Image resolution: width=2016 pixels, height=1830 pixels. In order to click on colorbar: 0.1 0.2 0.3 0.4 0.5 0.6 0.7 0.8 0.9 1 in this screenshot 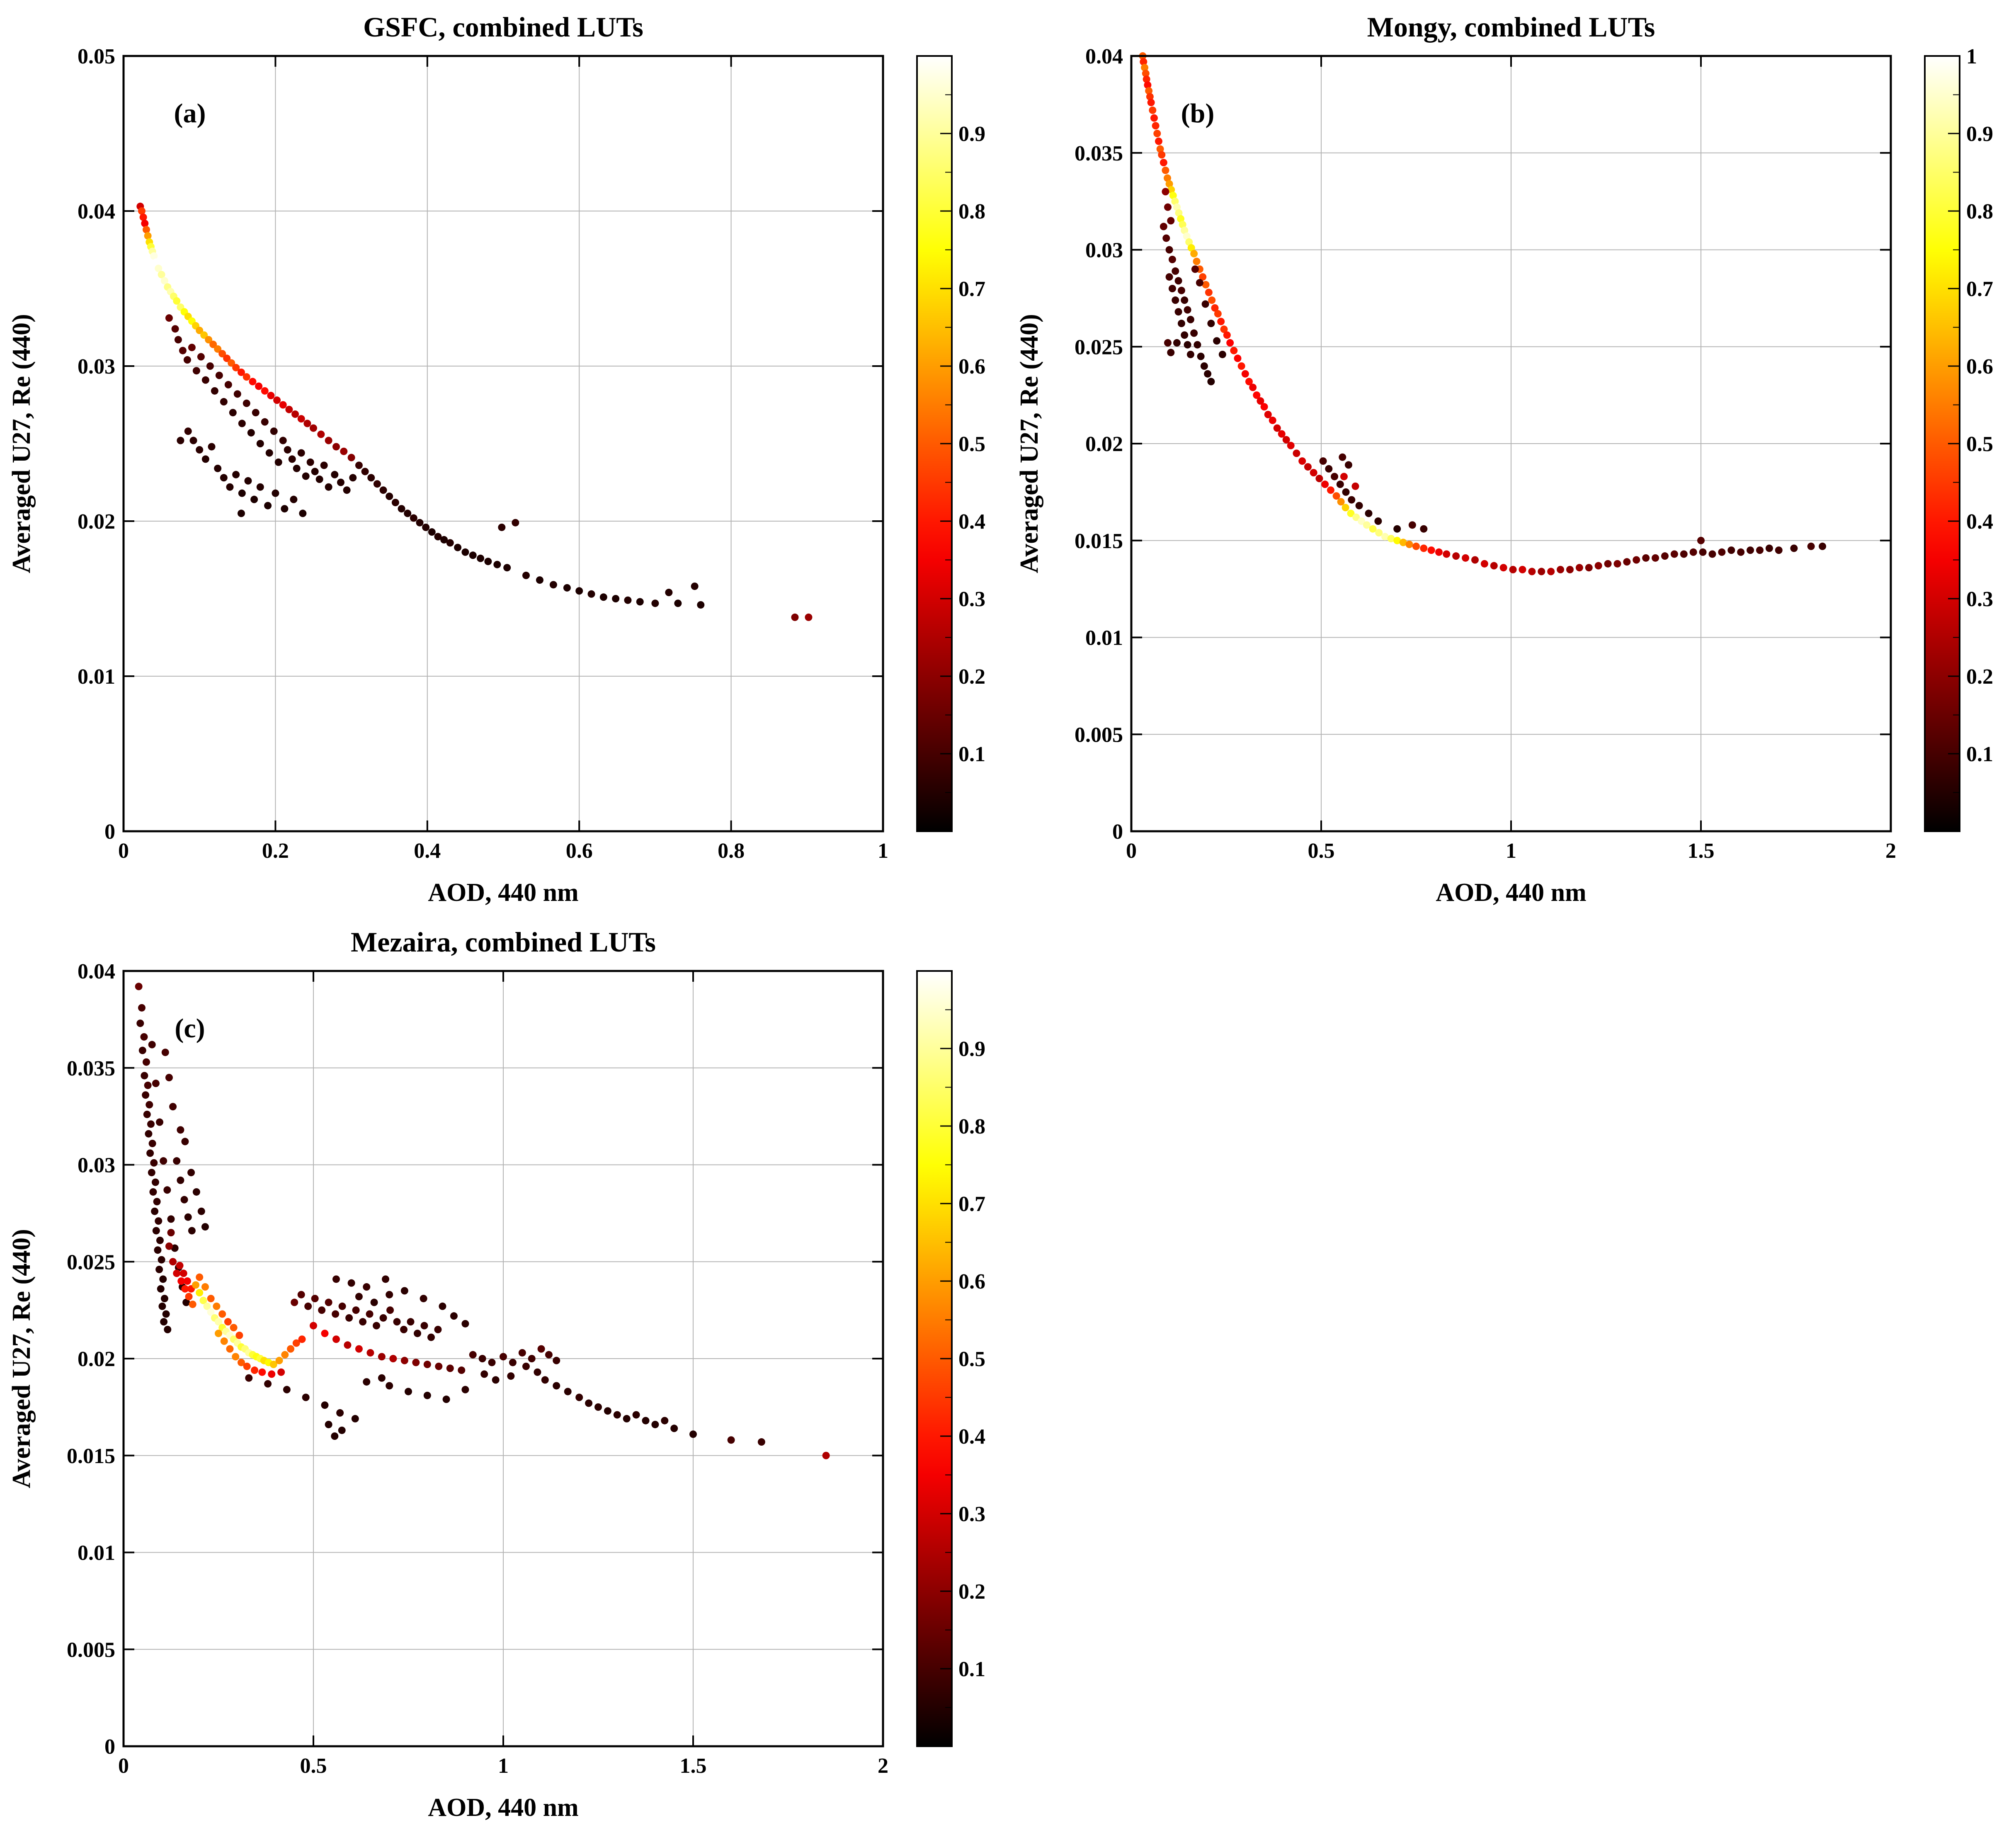, I will do `click(1958, 439)`.